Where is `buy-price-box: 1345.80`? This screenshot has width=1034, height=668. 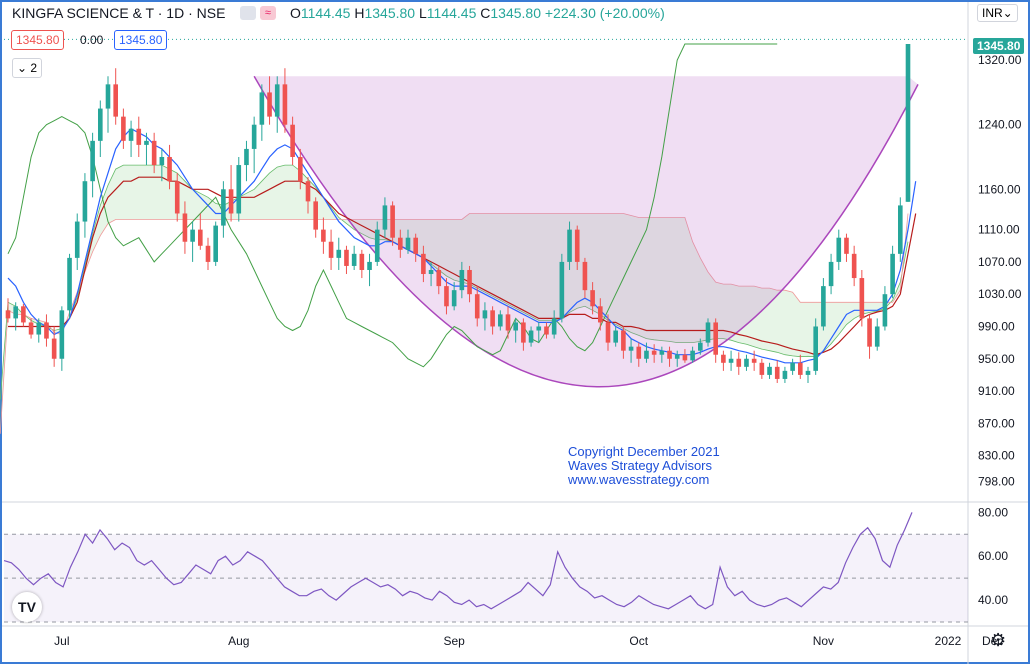 buy-price-box: 1345.80 is located at coordinates (141, 40).